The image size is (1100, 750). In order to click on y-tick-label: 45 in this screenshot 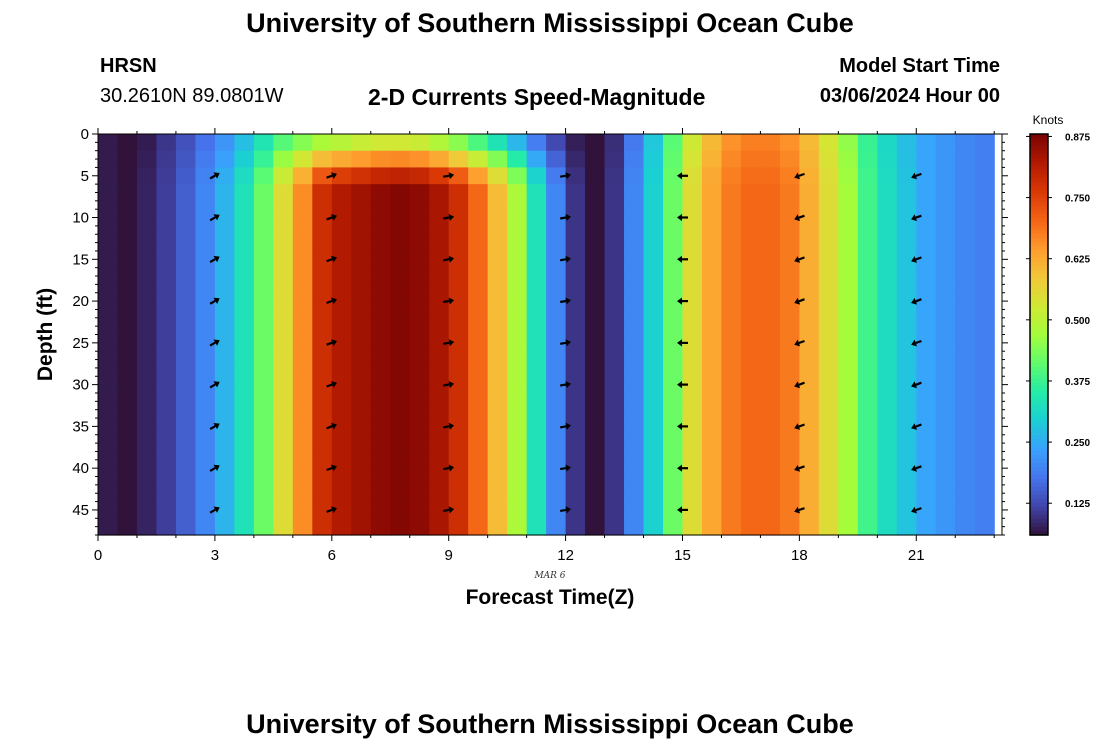, I will do `click(80, 510)`.